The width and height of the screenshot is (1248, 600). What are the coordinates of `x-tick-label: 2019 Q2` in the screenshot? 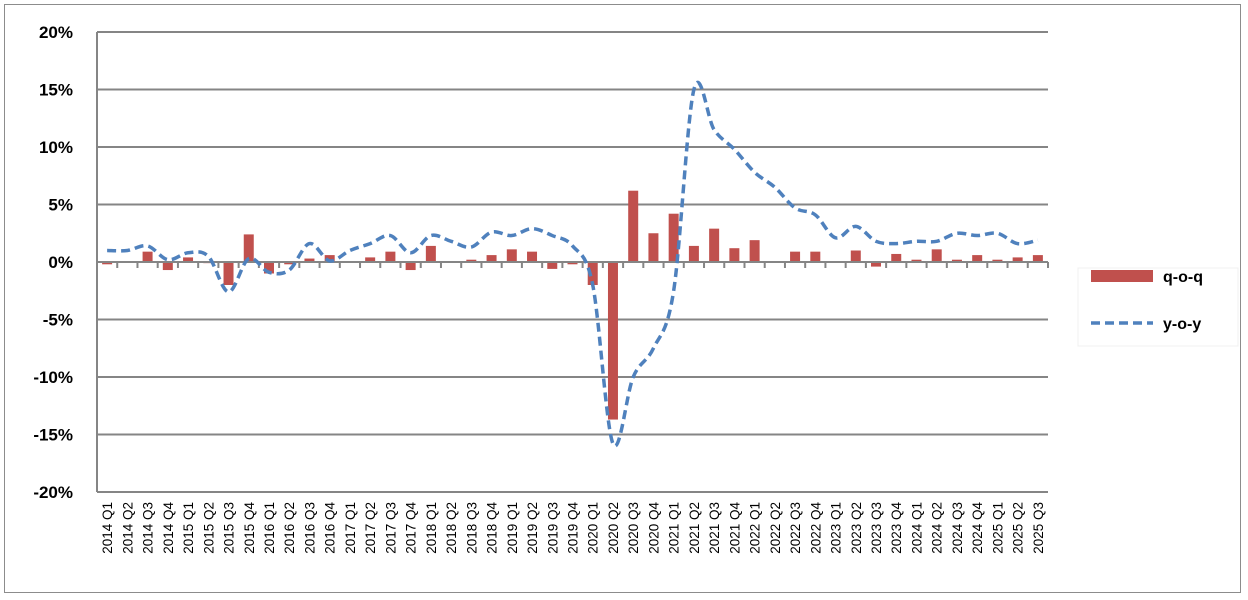 It's located at (532, 528).